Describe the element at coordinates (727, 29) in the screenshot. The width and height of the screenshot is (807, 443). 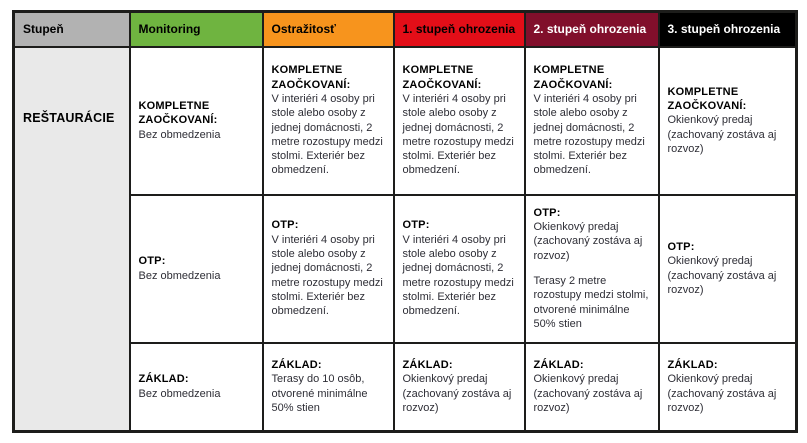
I see `column-header-stupen-3: 3. stupeň ohrozenia` at that location.